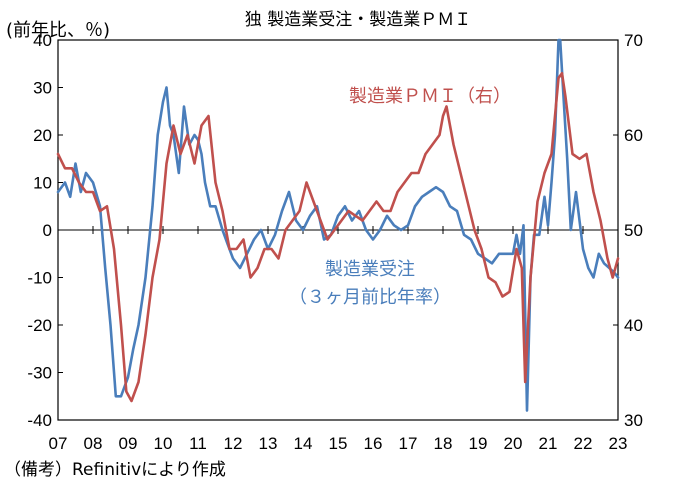  Describe the element at coordinates (42, 40) in the screenshot. I see `left-tick-label: 40` at that location.